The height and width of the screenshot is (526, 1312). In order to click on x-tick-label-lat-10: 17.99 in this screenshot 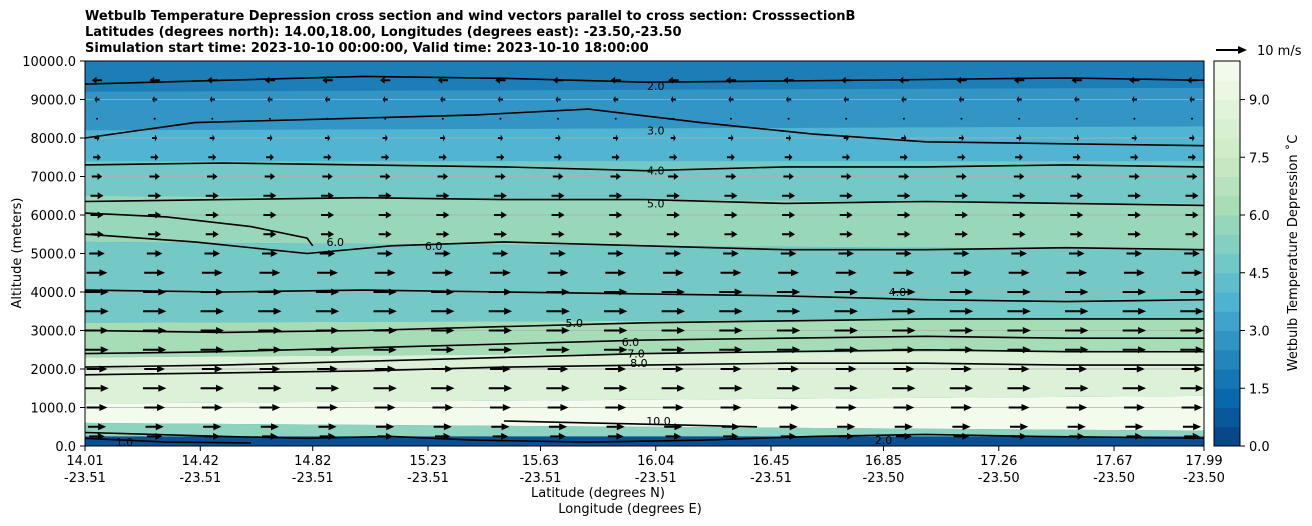, I will do `click(1203, 461)`.